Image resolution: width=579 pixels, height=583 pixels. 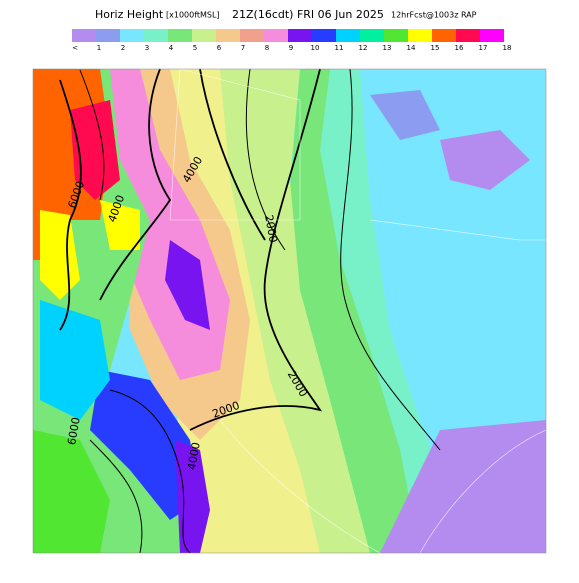 What do you see at coordinates (74, 431) in the screenshot?
I see `contour-label: 6000` at bounding box center [74, 431].